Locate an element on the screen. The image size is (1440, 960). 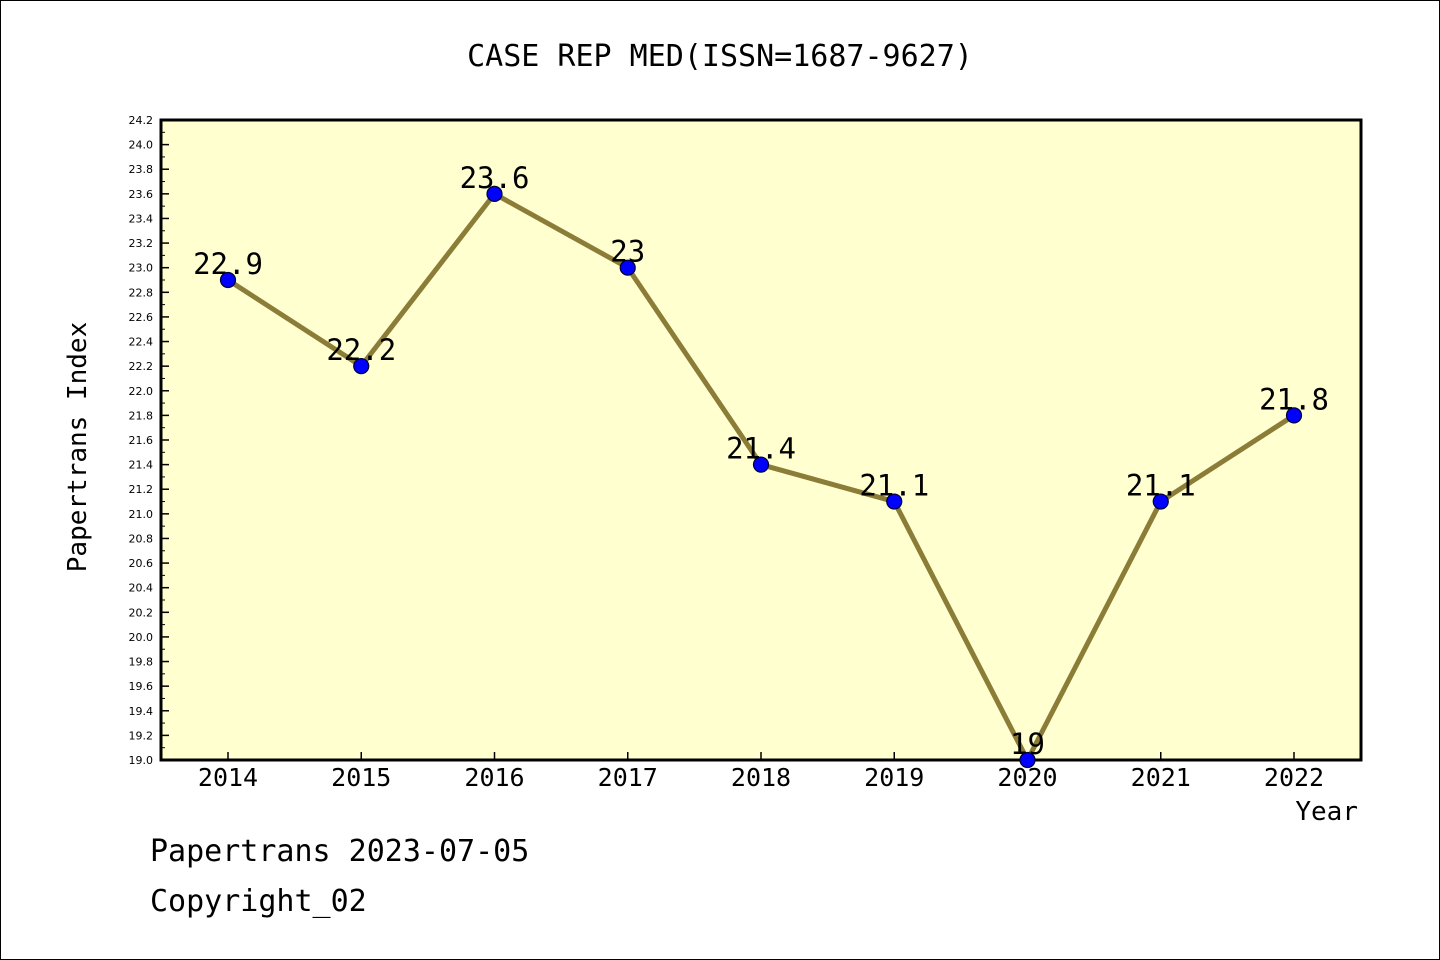
y-tick-label: 19.2 is located at coordinates (141, 735).